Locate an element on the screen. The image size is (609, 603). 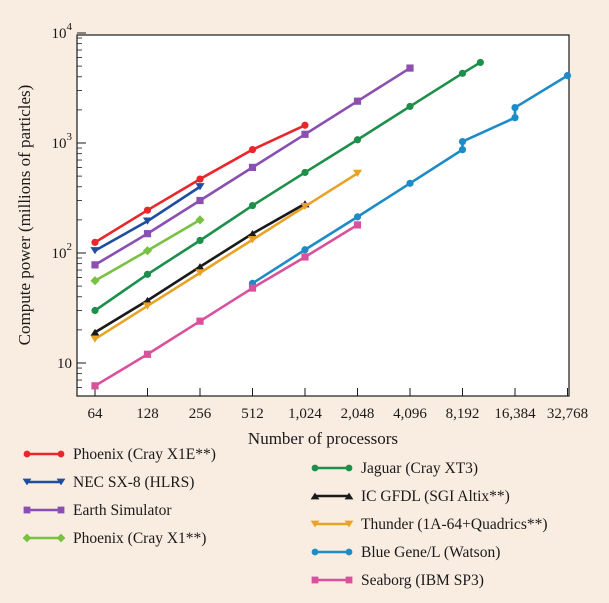
legend-label: Thunder (1A-64+Quadrics**) is located at coordinates (454, 524).